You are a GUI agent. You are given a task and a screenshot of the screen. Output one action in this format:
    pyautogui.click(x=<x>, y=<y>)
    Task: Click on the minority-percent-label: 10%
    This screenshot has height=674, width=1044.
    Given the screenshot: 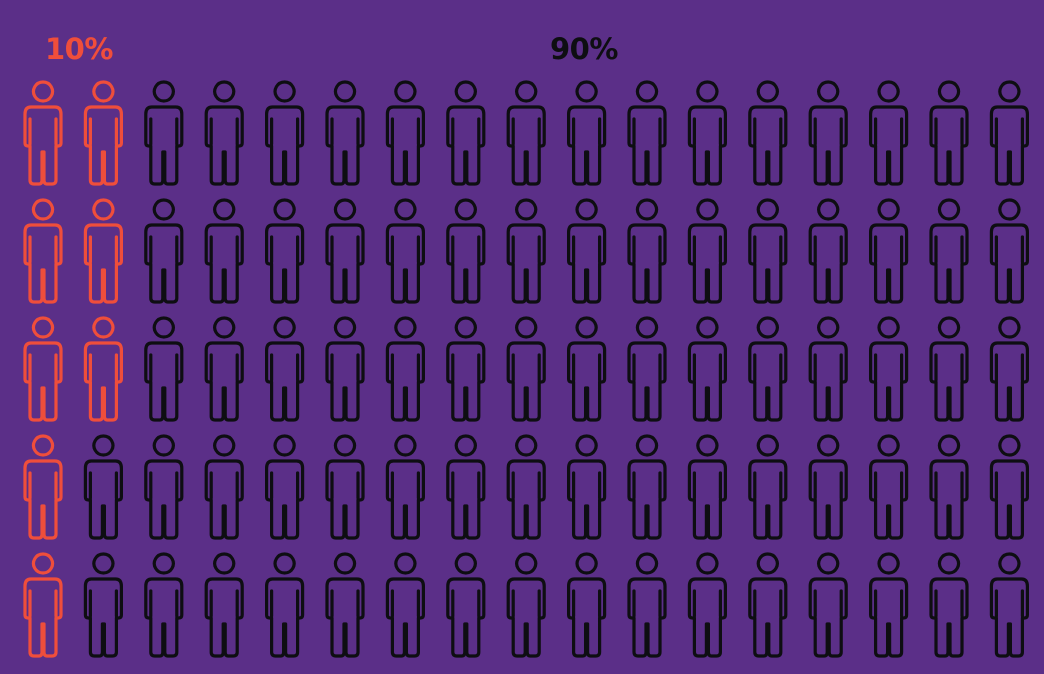 What is the action you would take?
    pyautogui.click(x=79, y=49)
    